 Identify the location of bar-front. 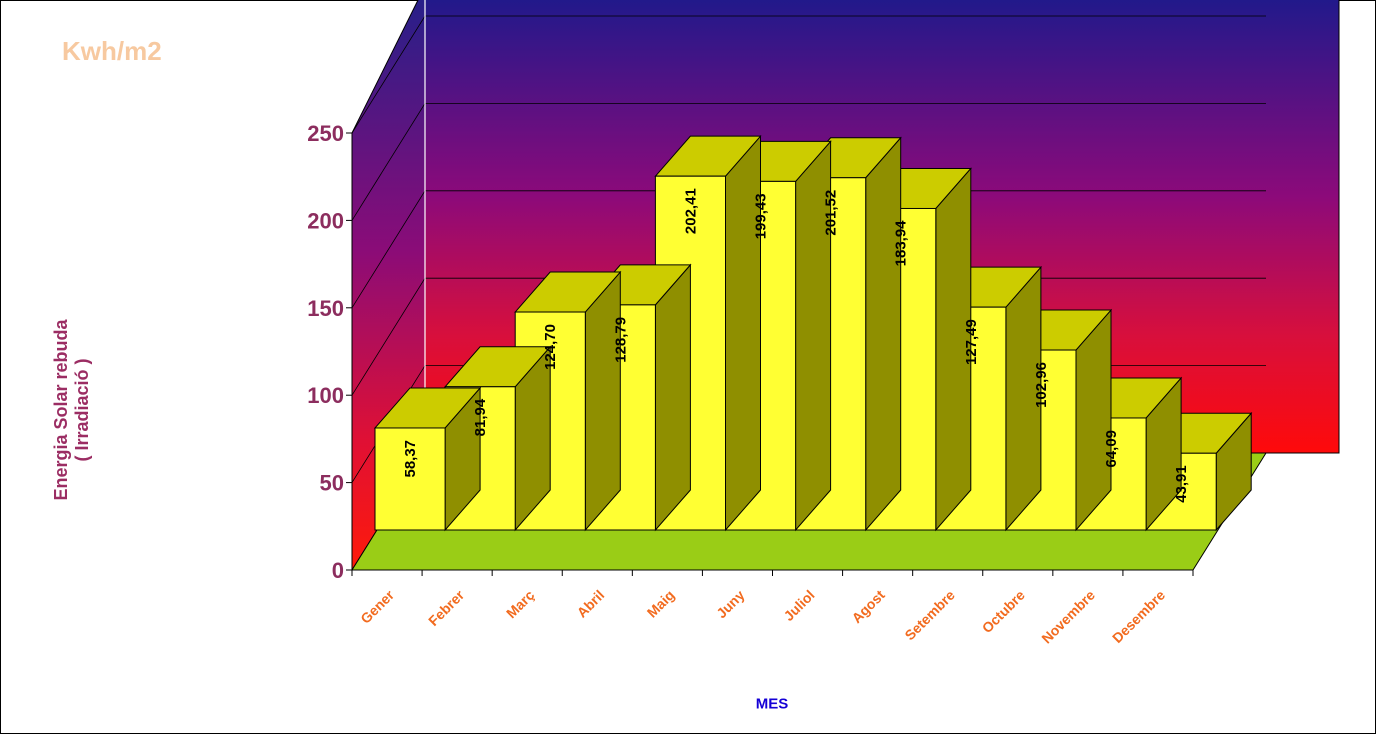
(410, 479).